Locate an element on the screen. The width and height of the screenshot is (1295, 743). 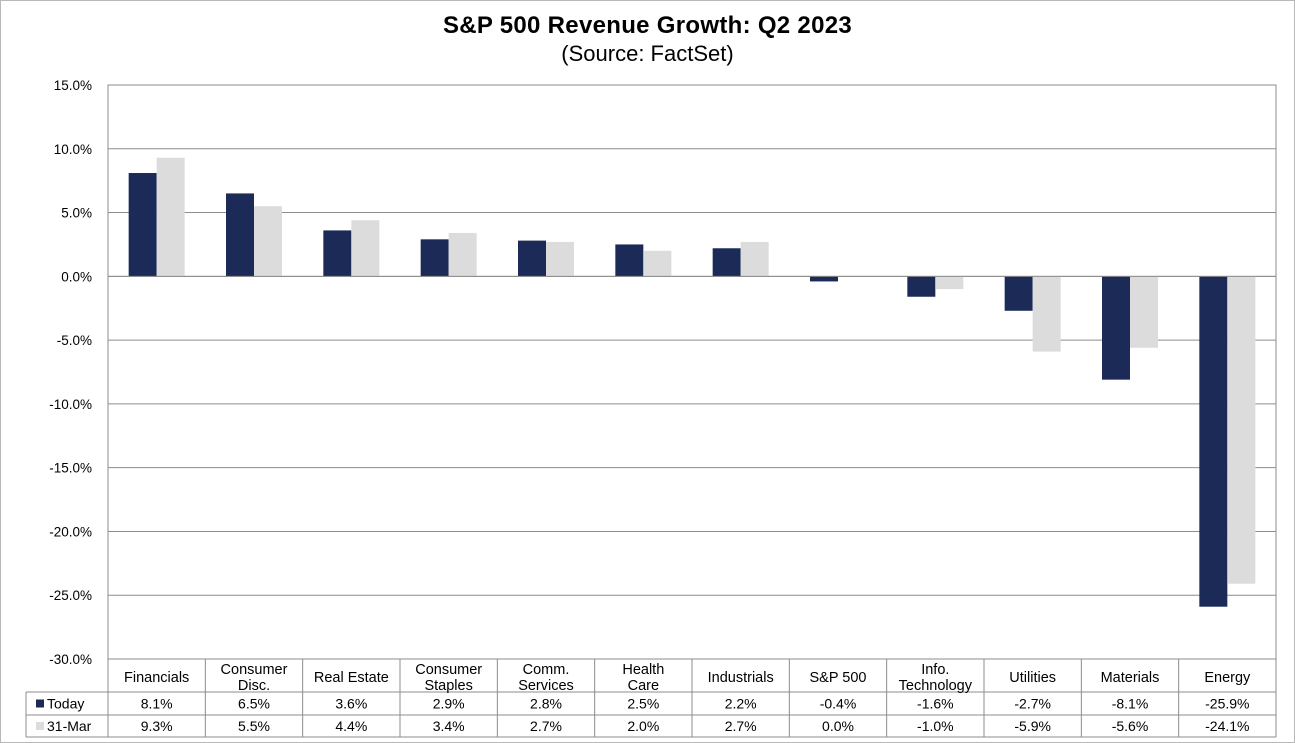
category-label: Real Estate is located at coordinates (351, 678).